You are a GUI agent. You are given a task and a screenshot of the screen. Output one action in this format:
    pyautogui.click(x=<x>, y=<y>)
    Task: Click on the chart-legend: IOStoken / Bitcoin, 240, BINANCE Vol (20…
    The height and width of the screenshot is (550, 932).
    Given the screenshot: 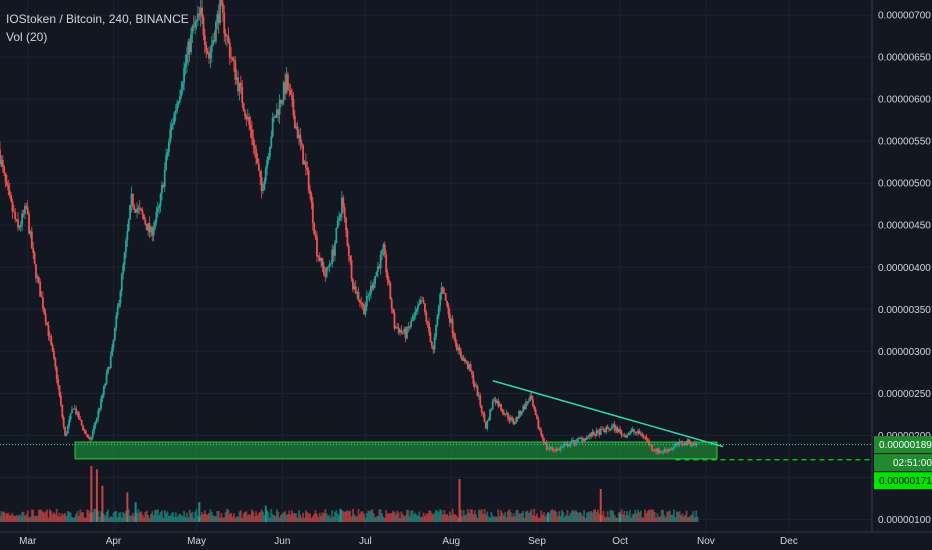 What is the action you would take?
    pyautogui.click(x=97, y=28)
    